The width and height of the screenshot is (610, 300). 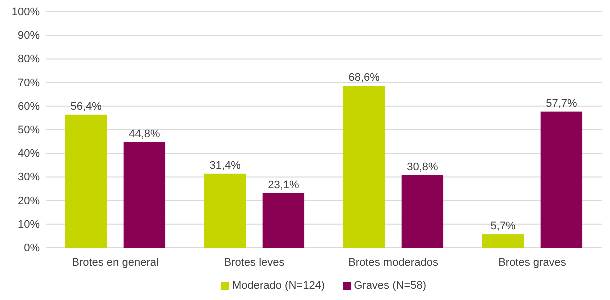 What do you see at coordinates (562, 104) in the screenshot?
I see `data-label: 57,7%` at bounding box center [562, 104].